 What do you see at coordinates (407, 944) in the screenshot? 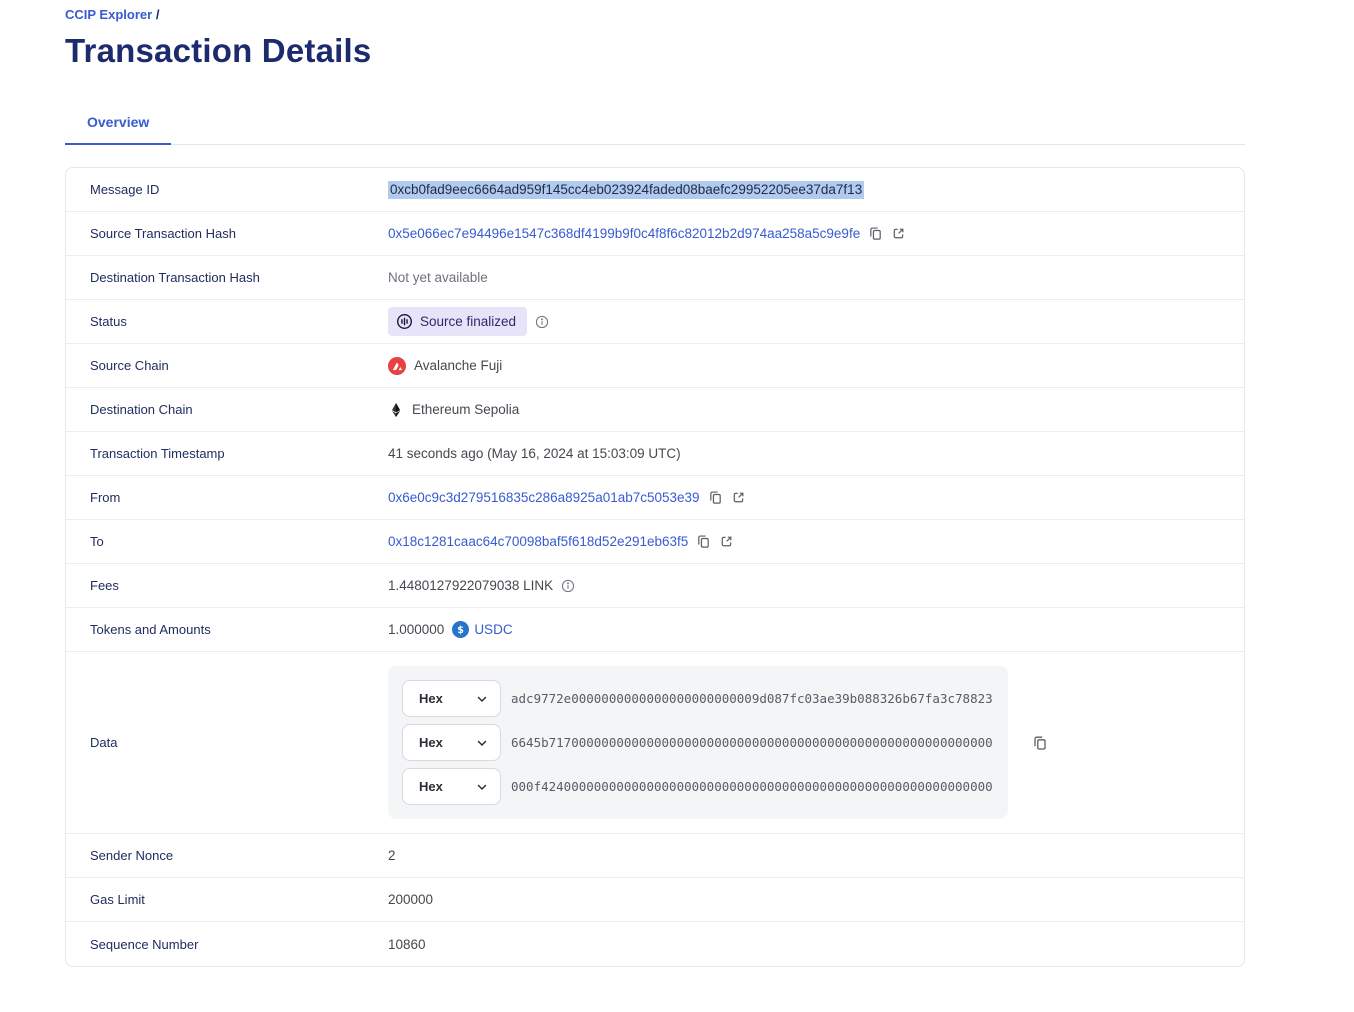
I see `sequence-number-value: 10860` at bounding box center [407, 944].